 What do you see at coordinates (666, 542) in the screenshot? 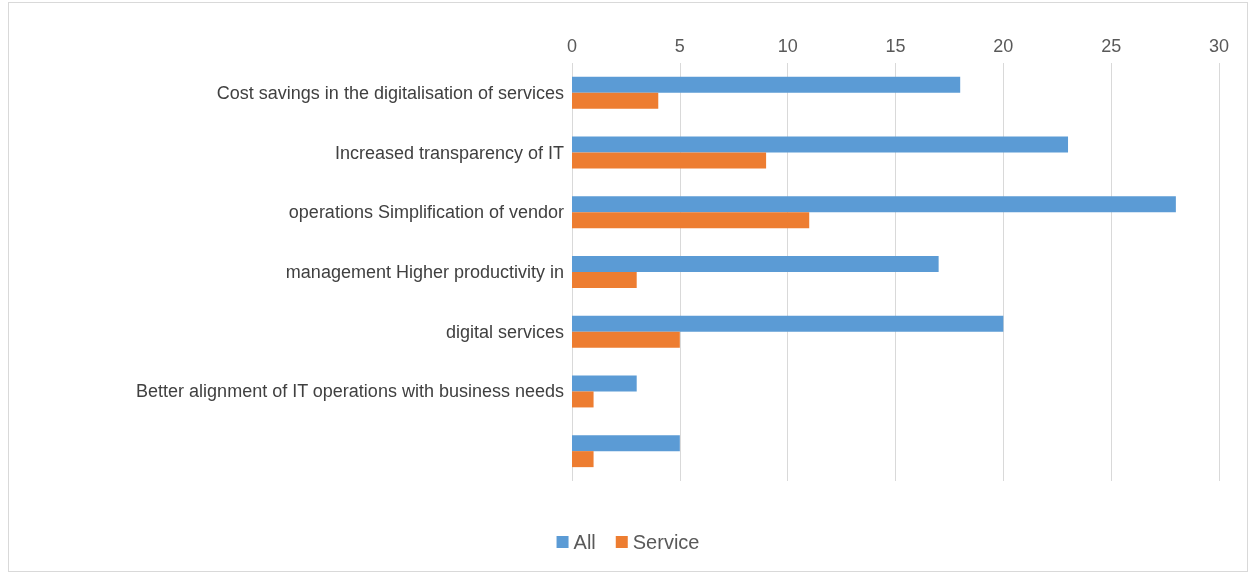
I see `legend-label: Service` at bounding box center [666, 542].